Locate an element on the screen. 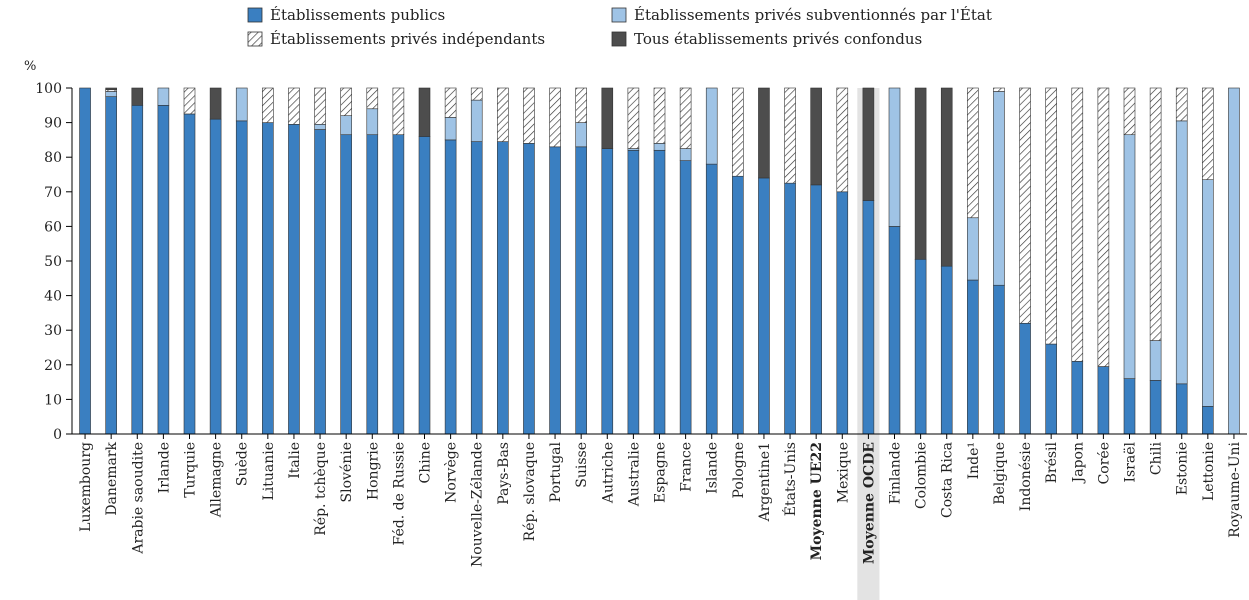  bar-segment-norvege-s1 is located at coordinates (450, 287).